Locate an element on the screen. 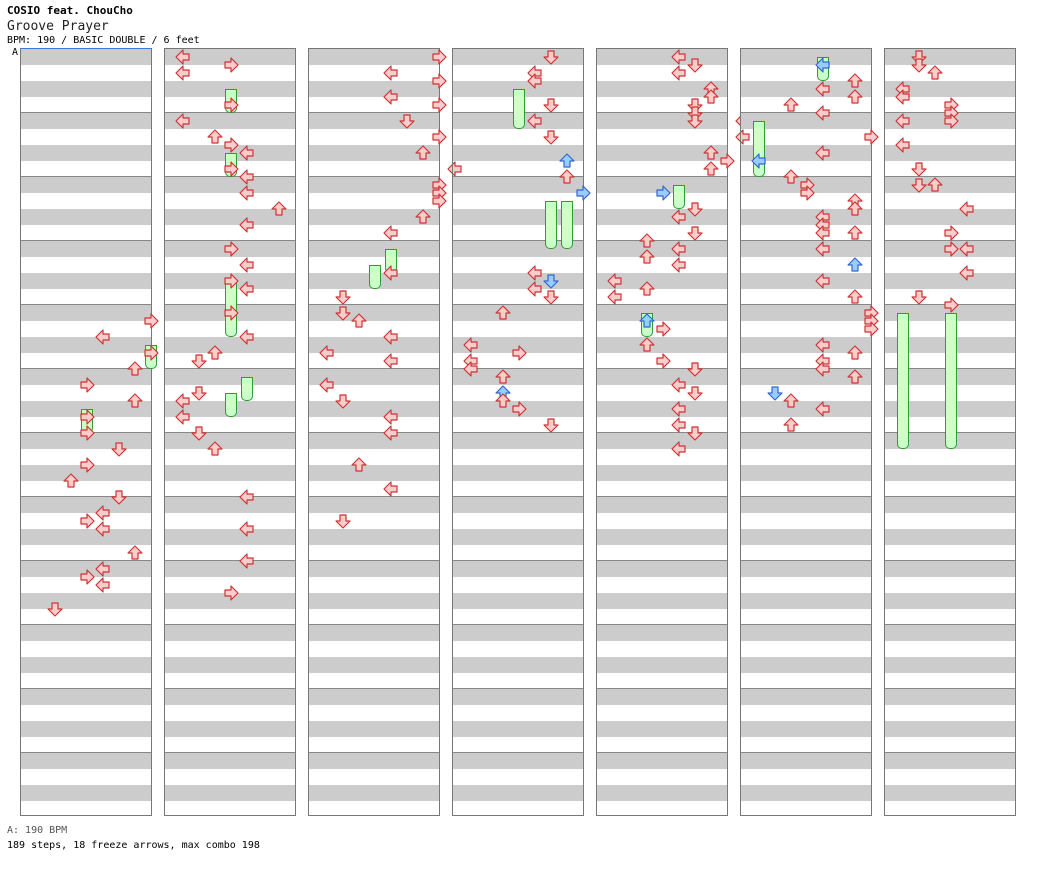 This screenshot has height=876, width=1040. chart-info: BPM: 190 / BASIC DOUBLE / 6 feet is located at coordinates (103, 40).